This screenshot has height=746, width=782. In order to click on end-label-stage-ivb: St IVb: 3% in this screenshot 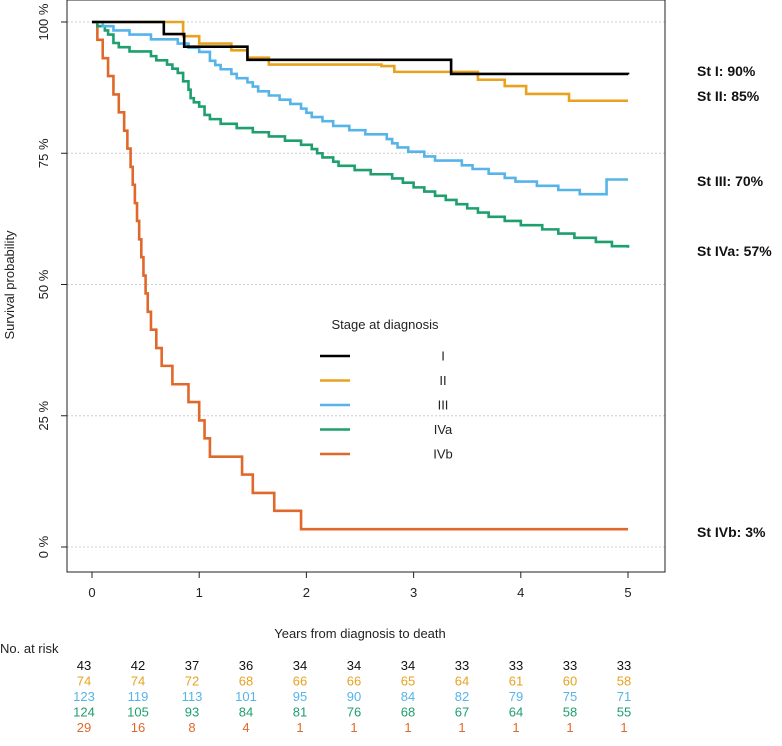, I will do `click(731, 532)`.